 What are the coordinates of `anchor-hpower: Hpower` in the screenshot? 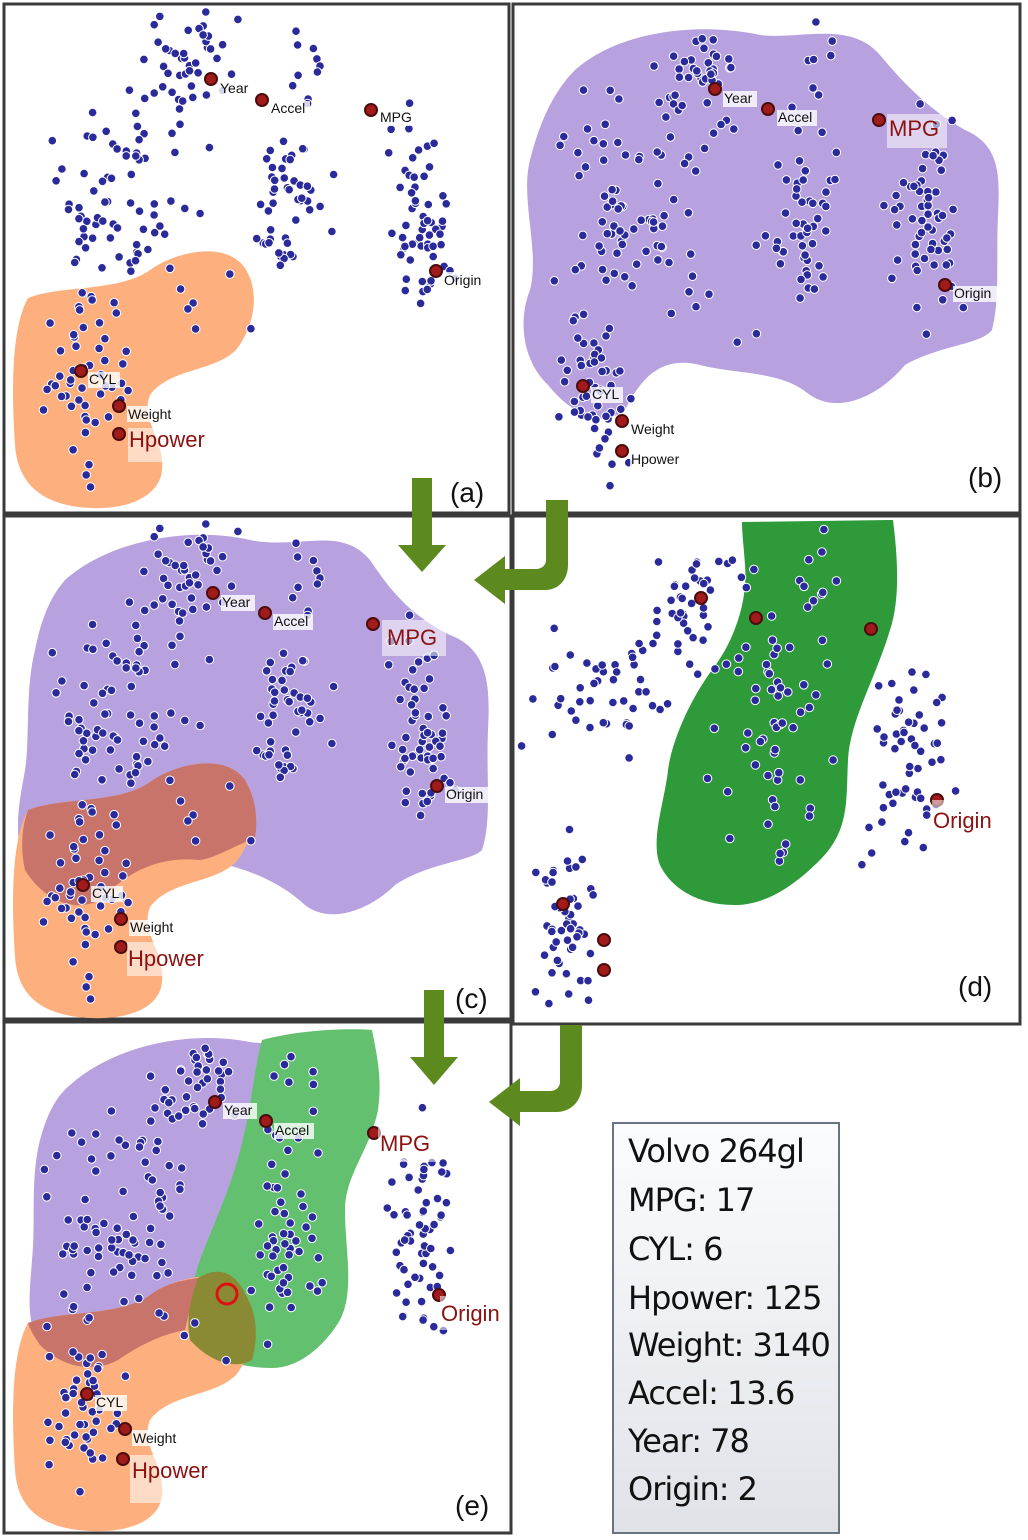 It's located at (165, 958).